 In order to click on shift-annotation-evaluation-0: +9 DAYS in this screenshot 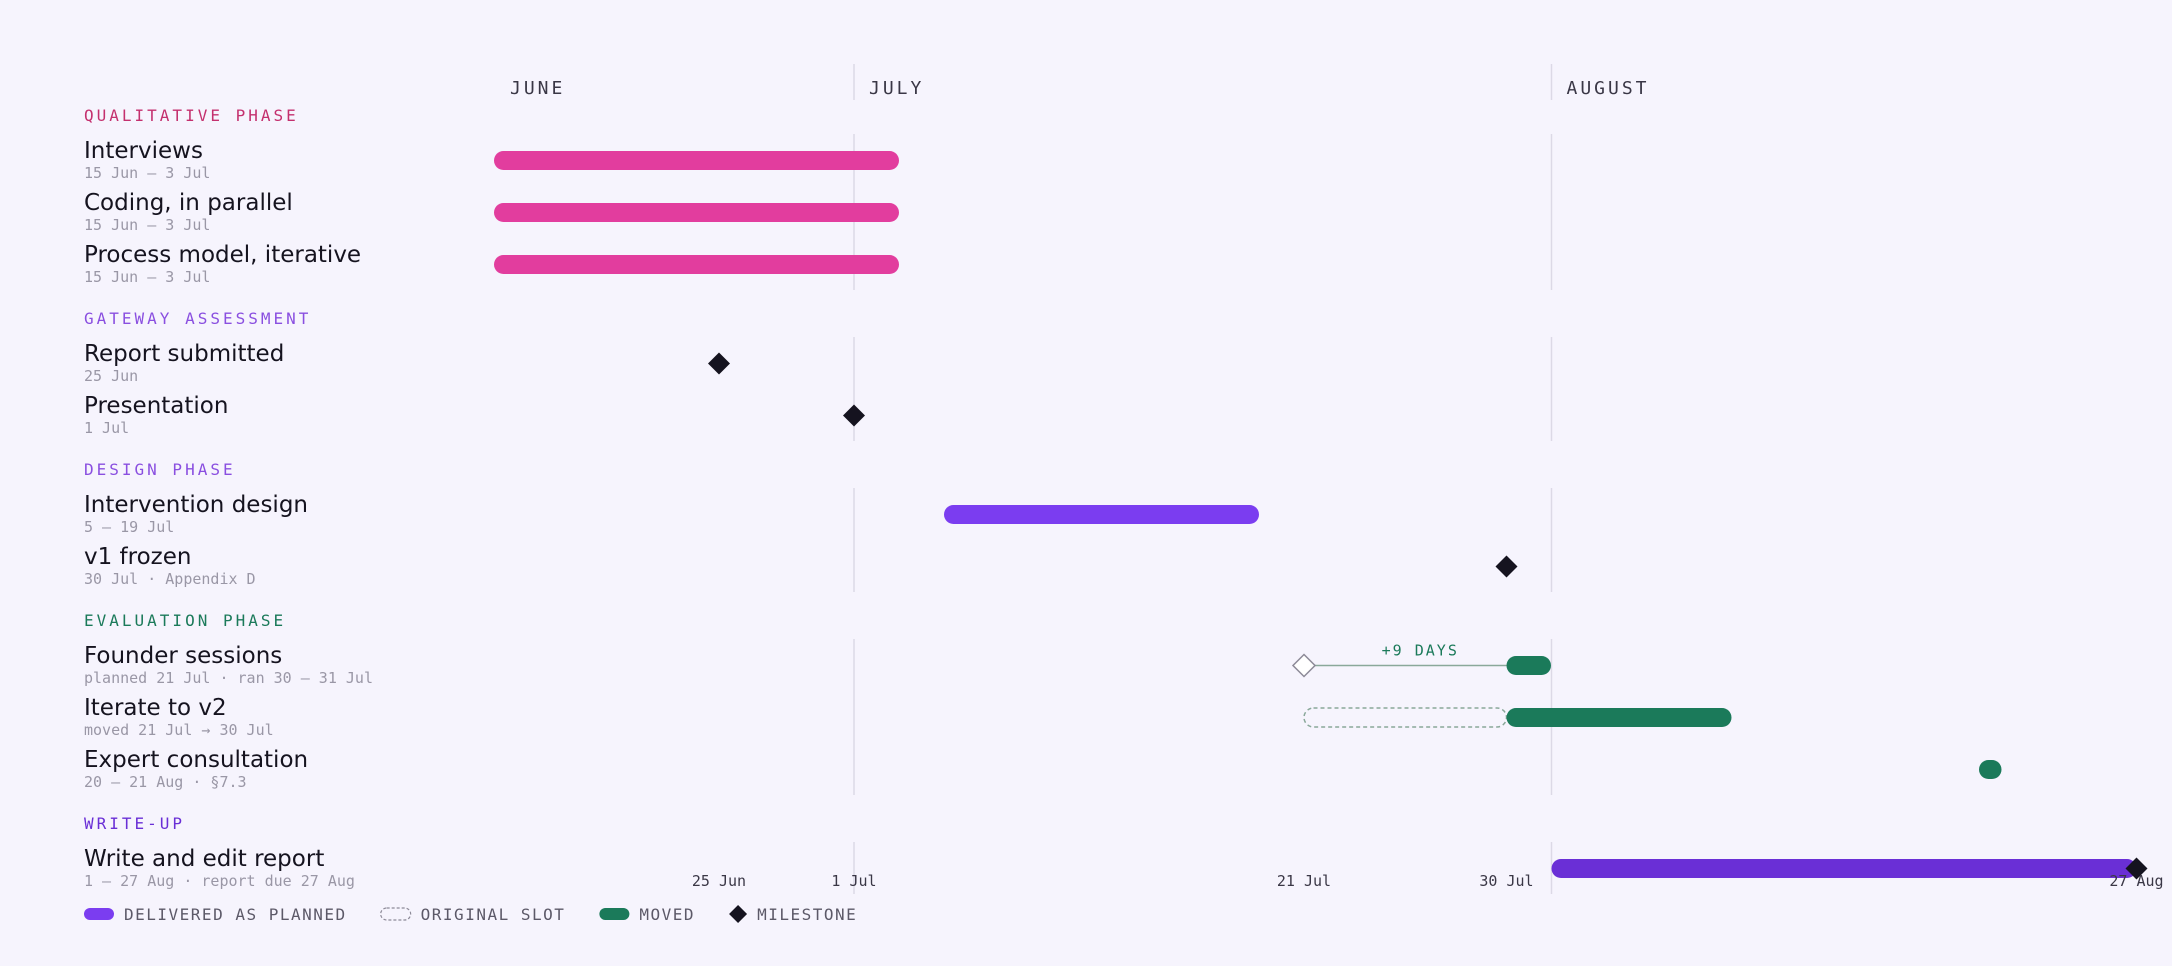, I will do `click(1420, 651)`.